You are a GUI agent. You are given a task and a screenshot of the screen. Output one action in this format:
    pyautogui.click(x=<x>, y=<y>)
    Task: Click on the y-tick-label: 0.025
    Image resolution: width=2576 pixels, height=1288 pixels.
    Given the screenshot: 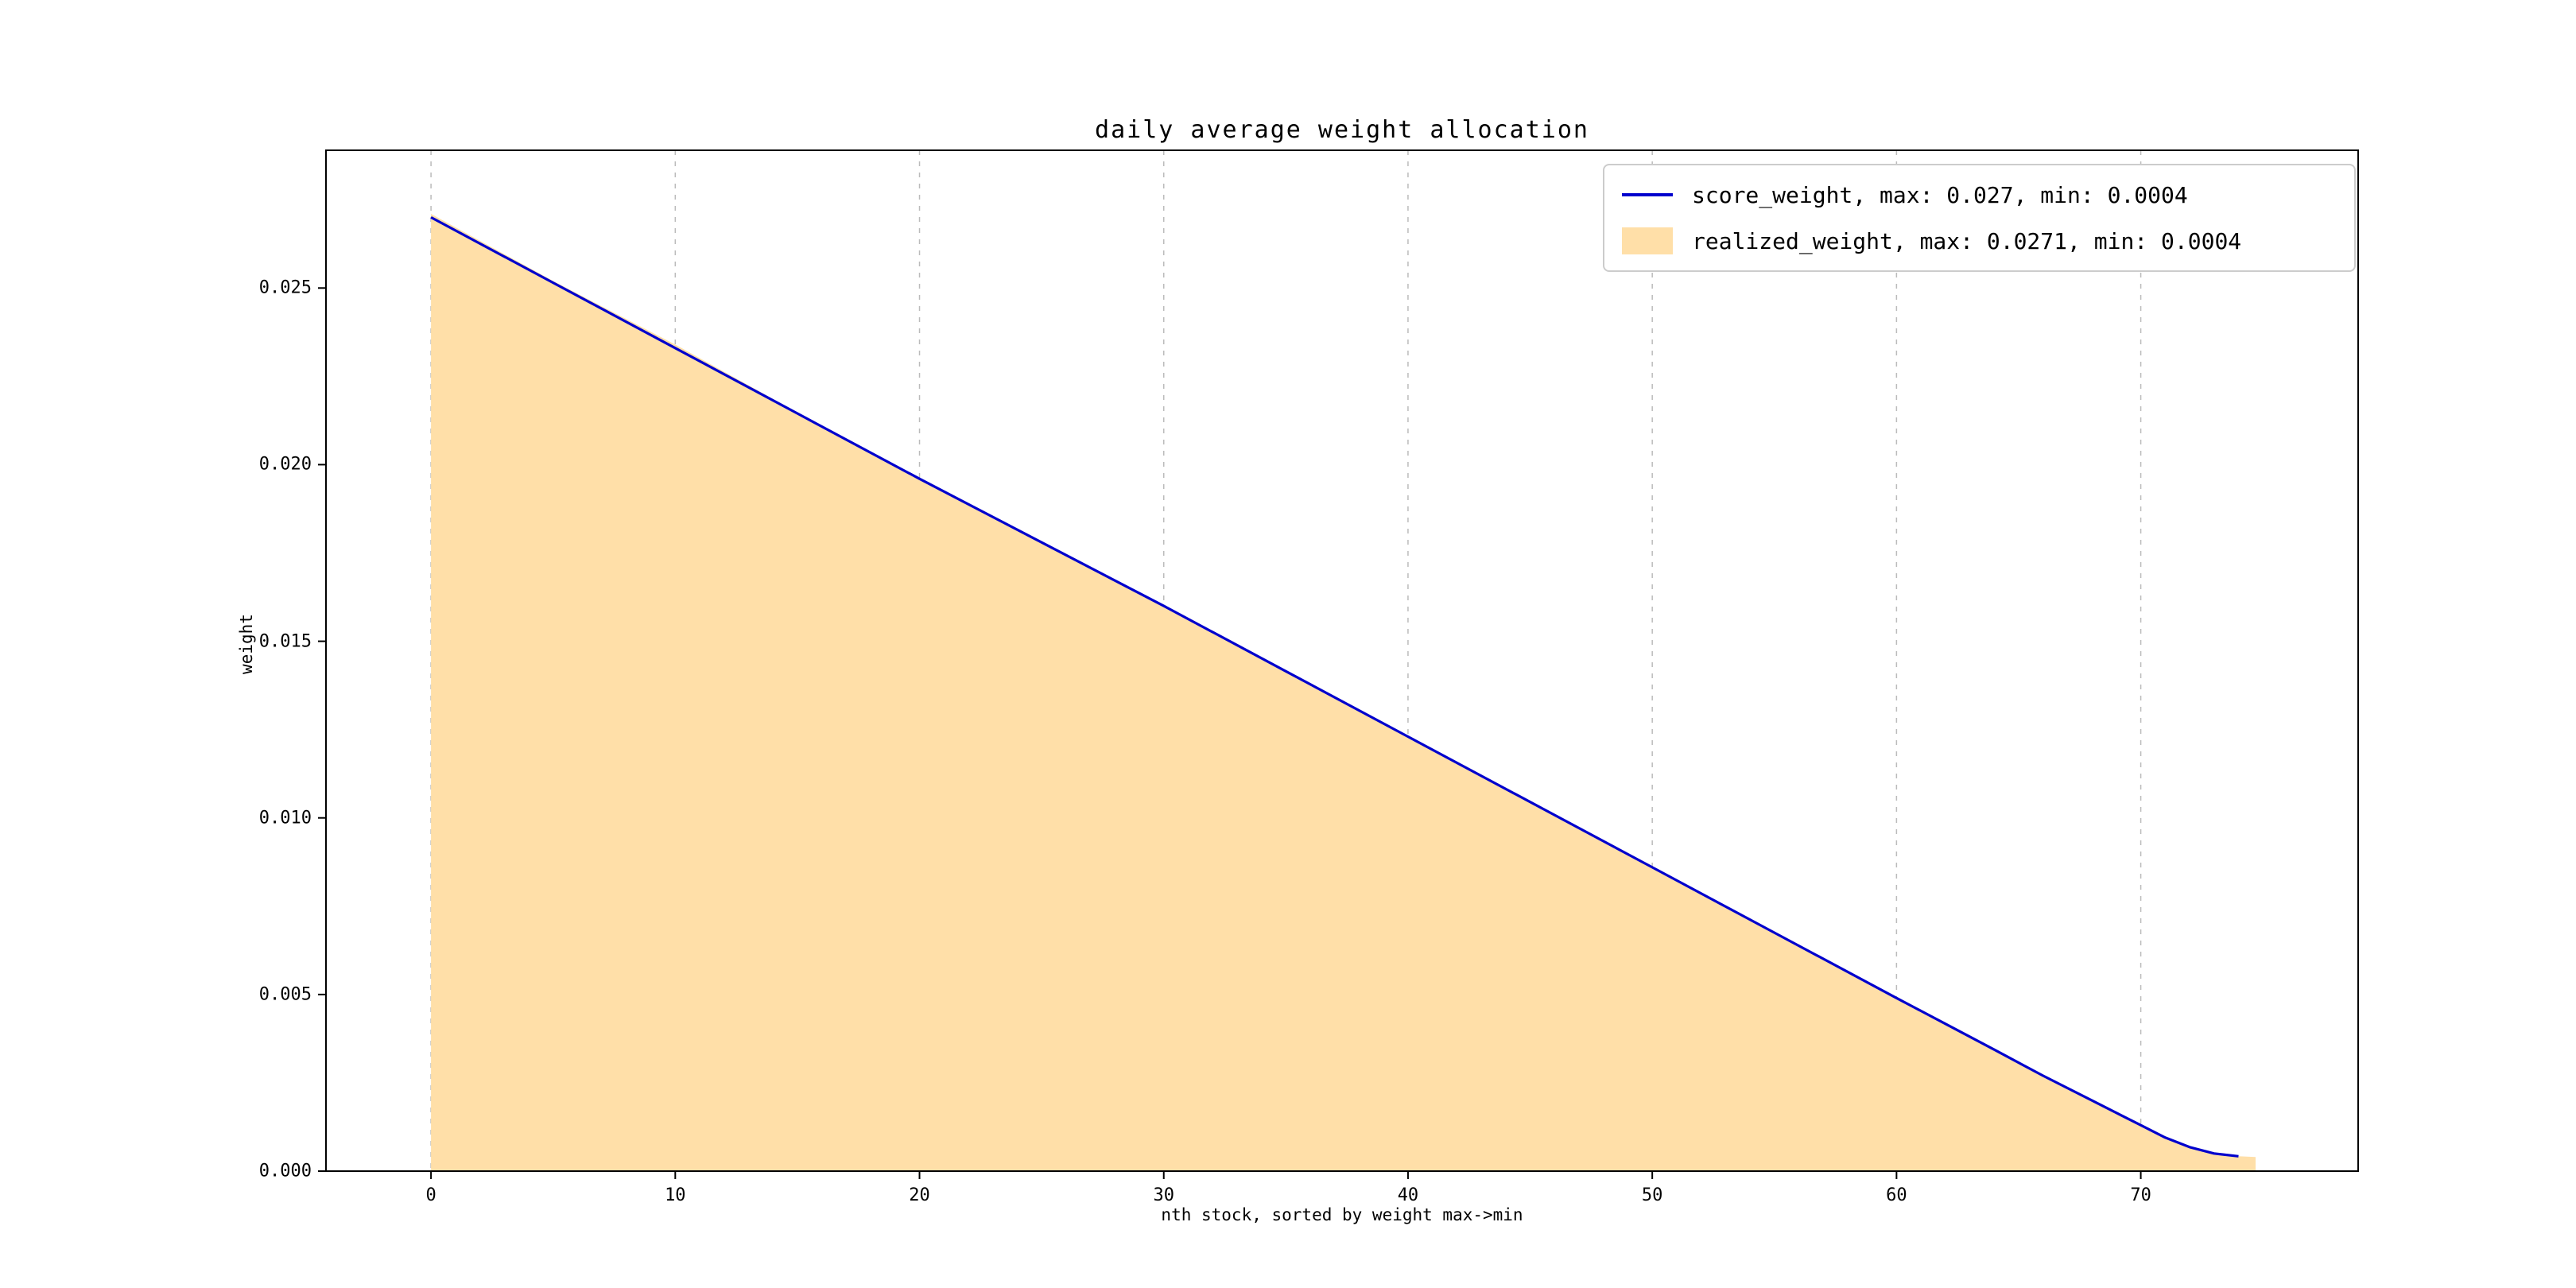 What is the action you would take?
    pyautogui.click(x=285, y=287)
    